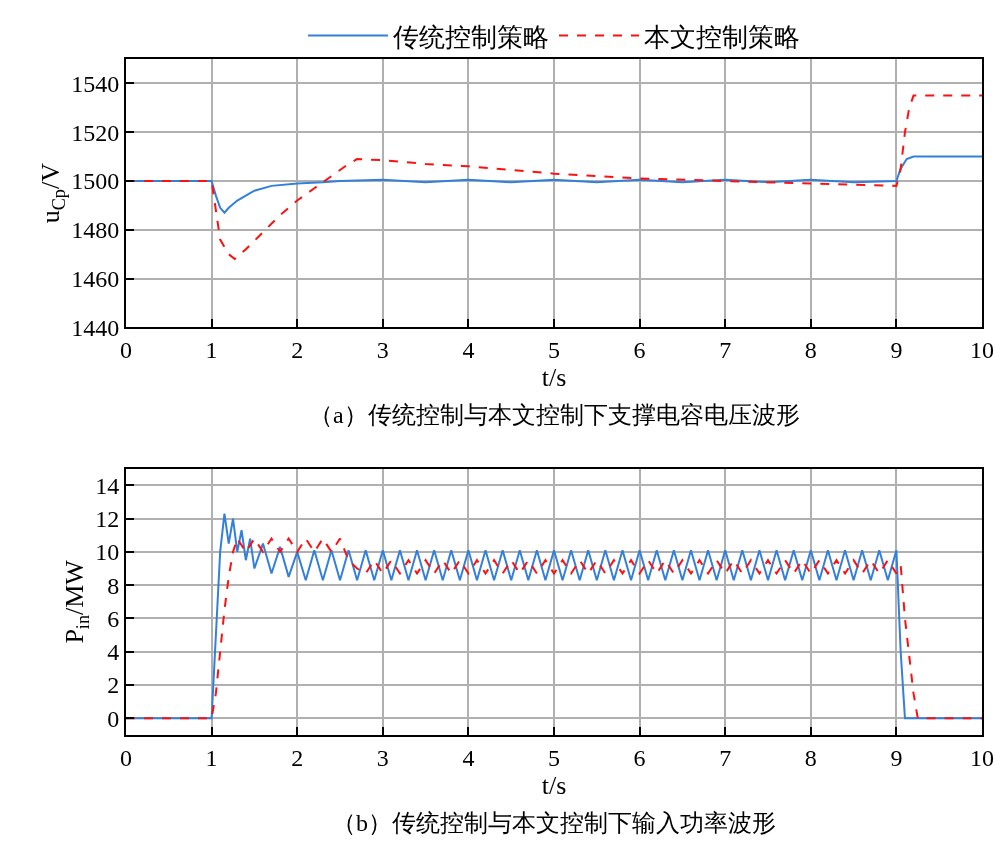 The height and width of the screenshot is (852, 1006). Describe the element at coordinates (113, 618) in the screenshot. I see `y-tick-label: 6` at that location.